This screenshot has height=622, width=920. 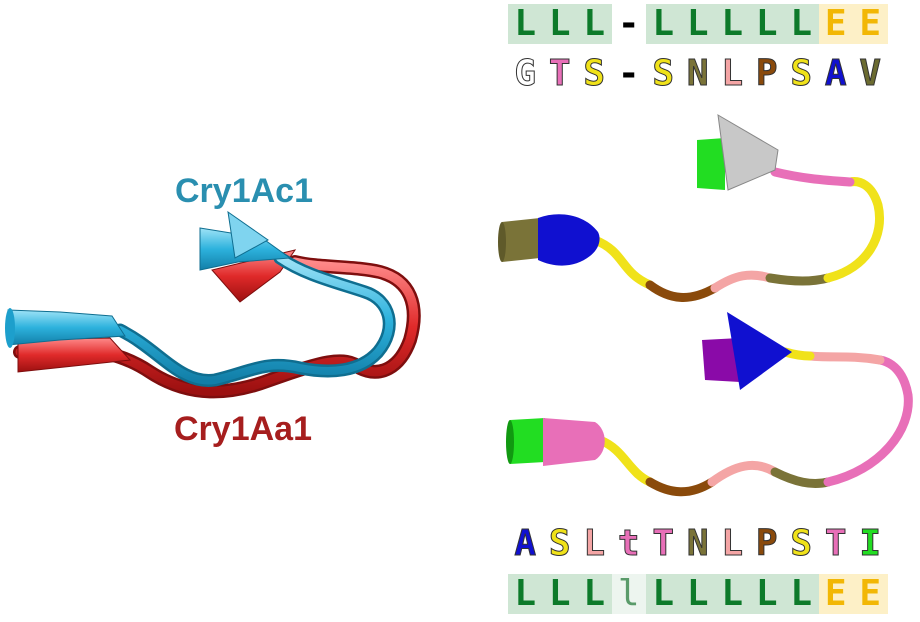 I want to click on cry1ac1-label: Cry1Ac1, so click(x=244, y=191).